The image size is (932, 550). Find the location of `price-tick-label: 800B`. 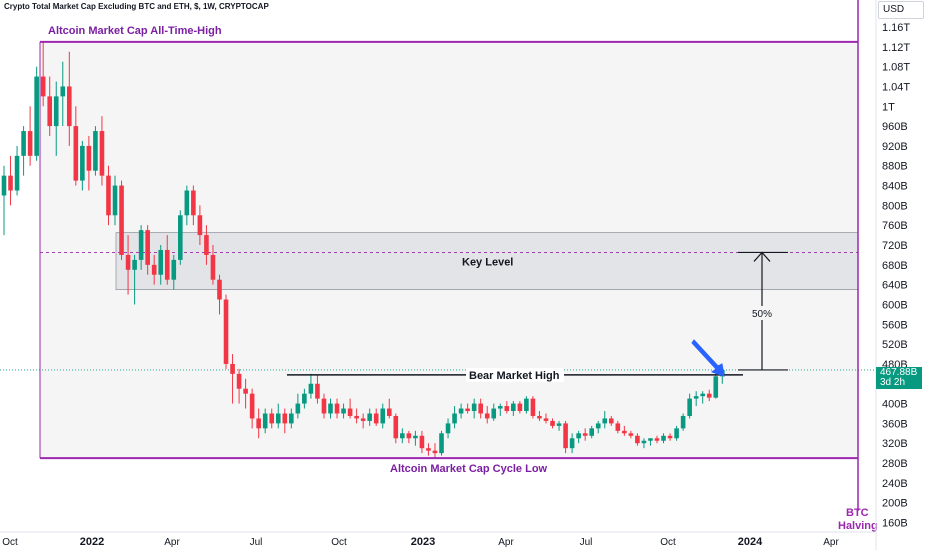

price-tick-label: 800B is located at coordinates (895, 206).